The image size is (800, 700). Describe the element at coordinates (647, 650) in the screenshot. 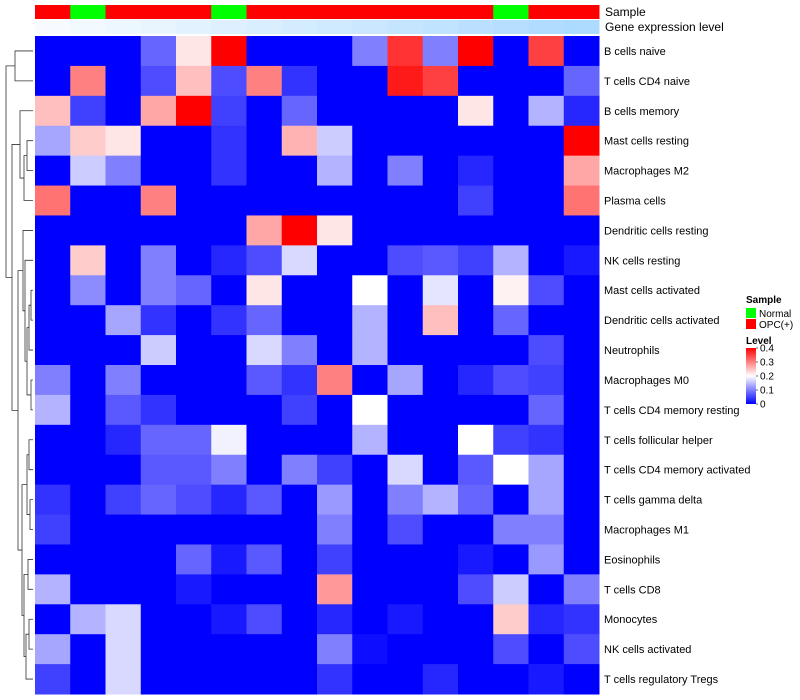

I see `row-label: NK cells activated` at that location.